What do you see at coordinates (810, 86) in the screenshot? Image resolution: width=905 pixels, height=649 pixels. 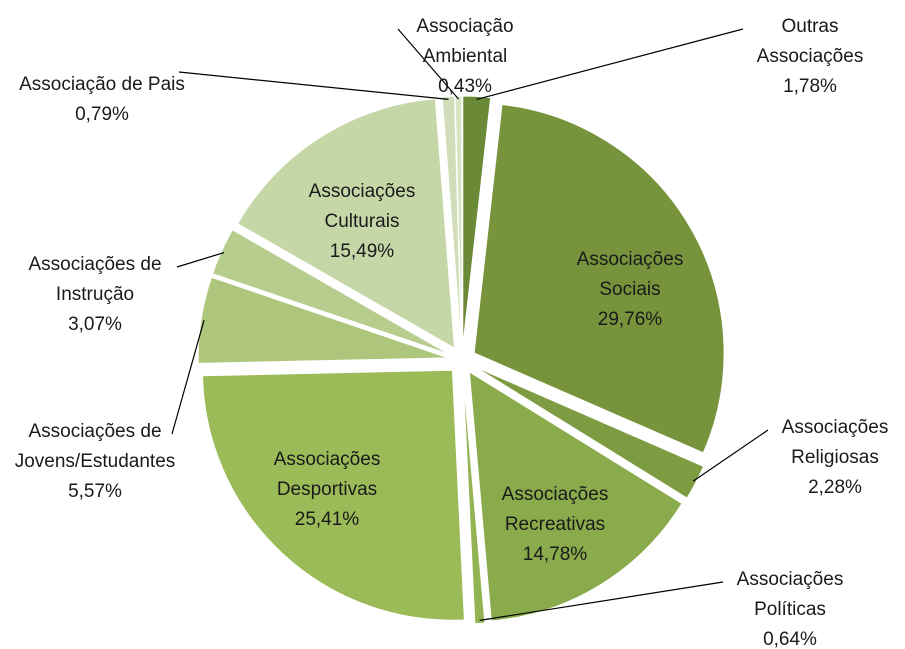 I see `value-label: 1,78%` at bounding box center [810, 86].